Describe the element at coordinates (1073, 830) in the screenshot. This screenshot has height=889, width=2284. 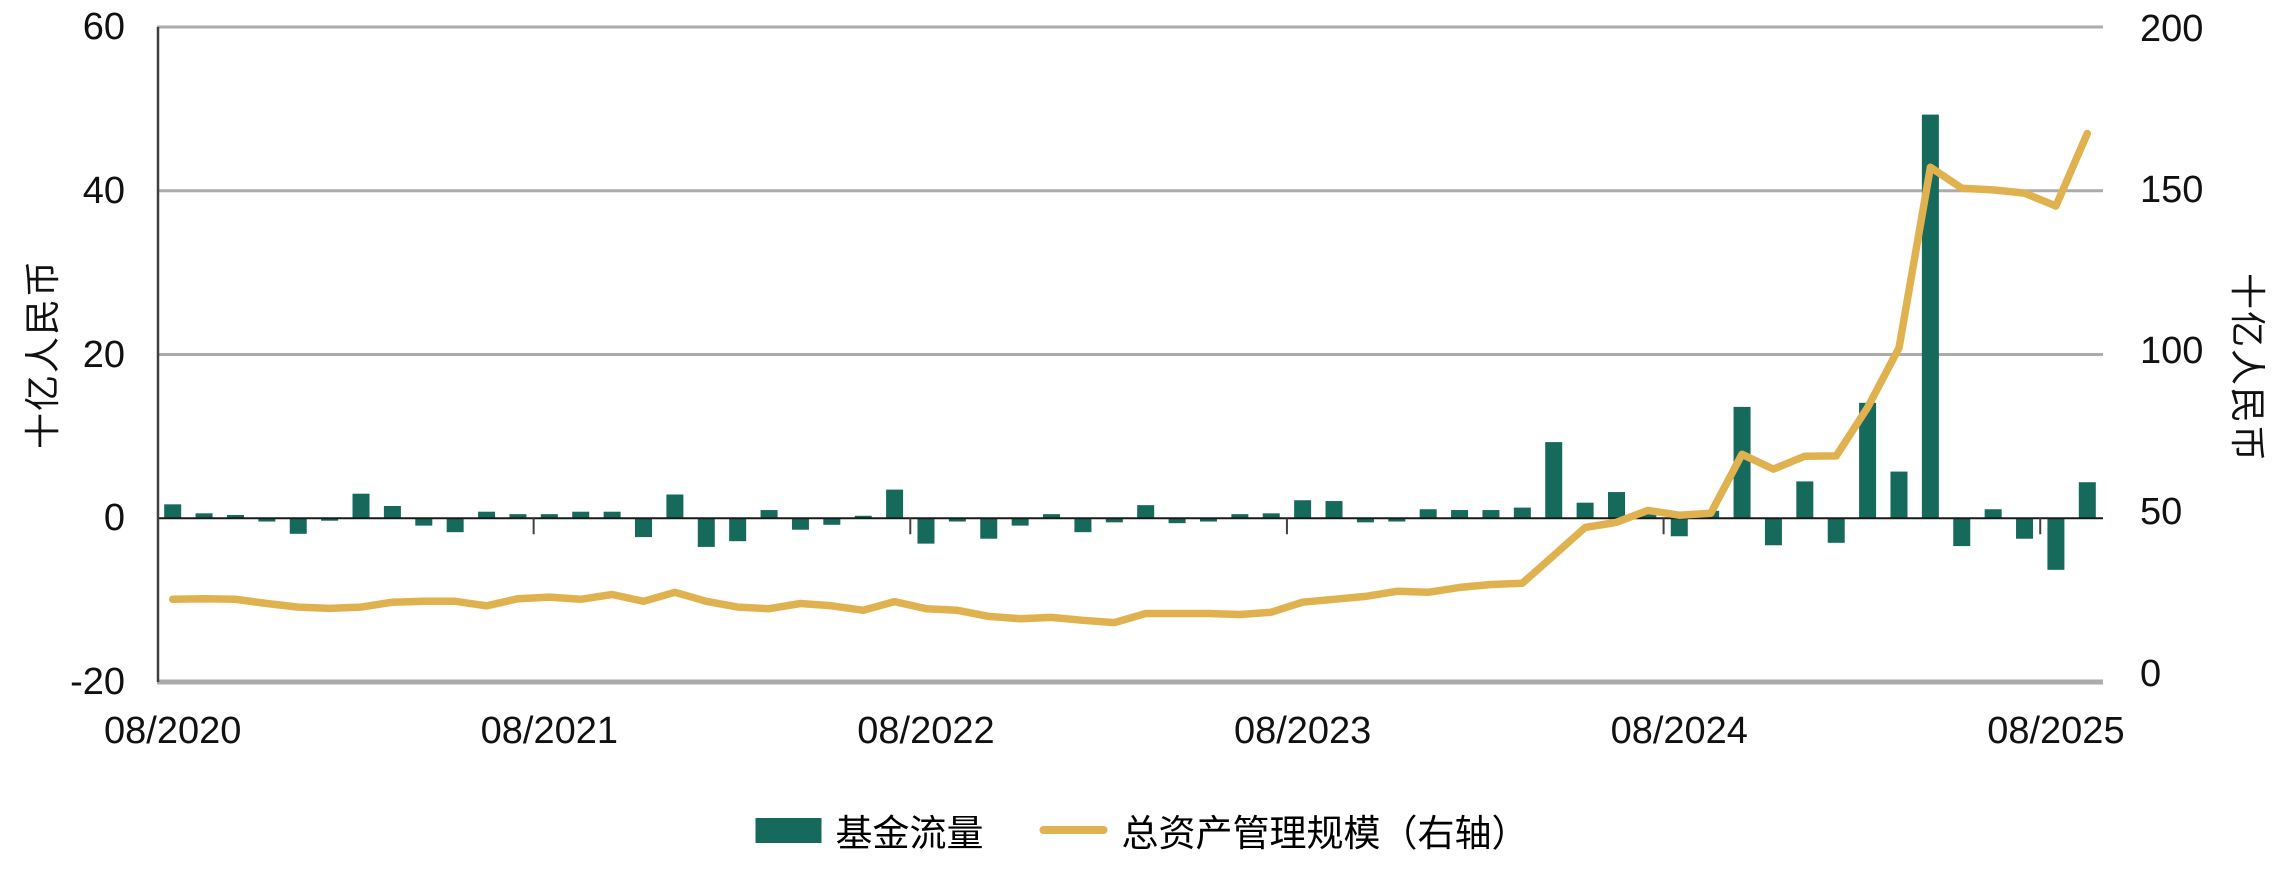
I see `line-series-swatch-icon` at that location.